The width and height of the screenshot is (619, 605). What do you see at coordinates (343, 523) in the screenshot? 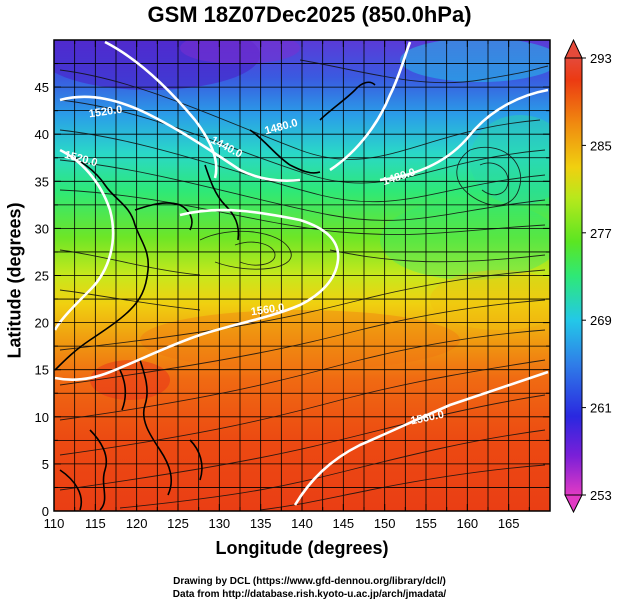
I see `x-tick-label: 145` at bounding box center [343, 523].